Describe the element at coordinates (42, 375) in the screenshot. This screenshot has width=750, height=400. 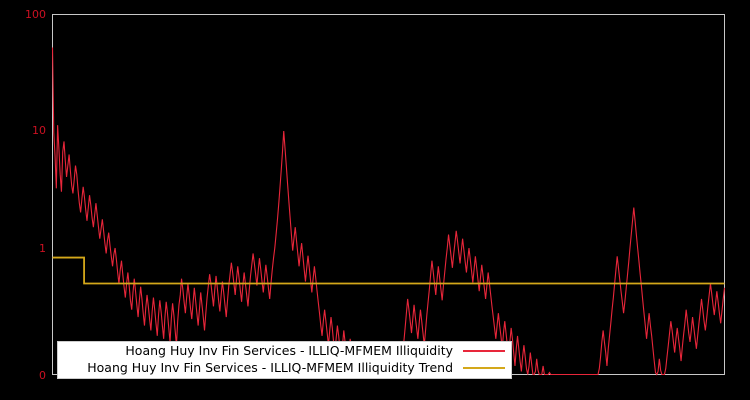
I see `y-tick-label: 0` at that location.